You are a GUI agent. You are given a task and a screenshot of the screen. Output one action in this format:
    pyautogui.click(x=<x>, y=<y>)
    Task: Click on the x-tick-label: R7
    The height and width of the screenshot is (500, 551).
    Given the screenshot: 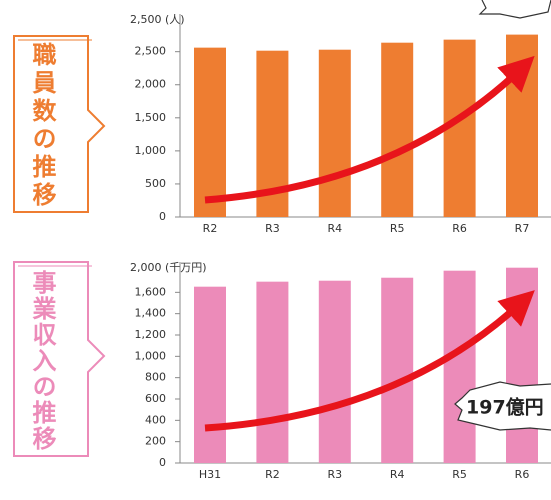 What is the action you would take?
    pyautogui.click(x=522, y=228)
    